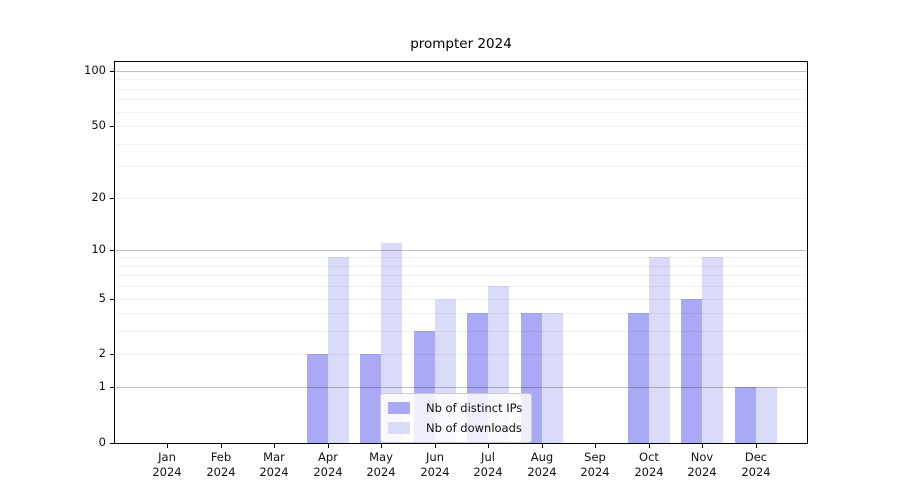  Describe the element at coordinates (702, 464) in the screenshot. I see `x-axis-tick-label: Nov 2024` at that location.